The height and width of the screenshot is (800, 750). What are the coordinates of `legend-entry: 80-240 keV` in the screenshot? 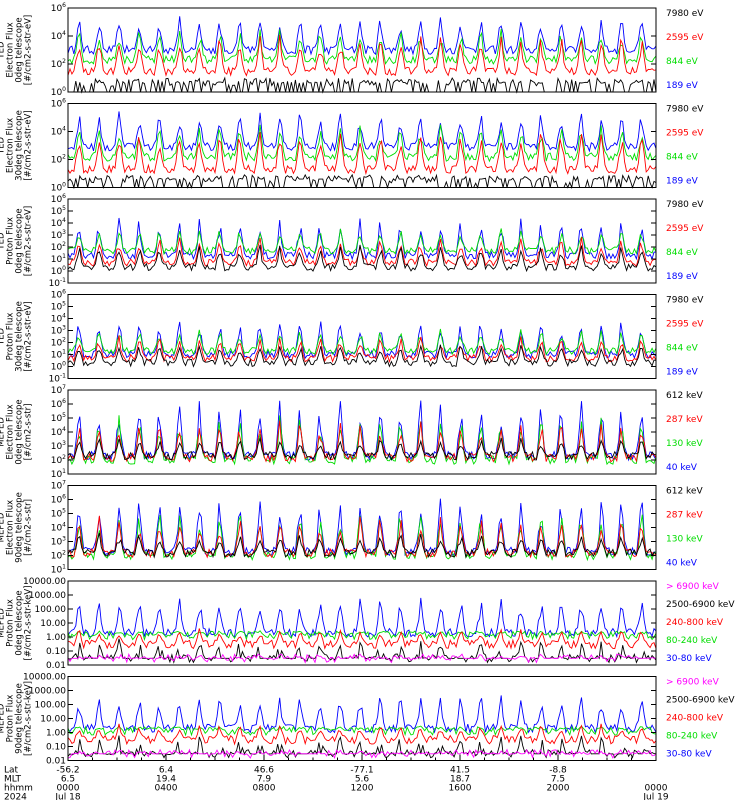 It's located at (692, 641).